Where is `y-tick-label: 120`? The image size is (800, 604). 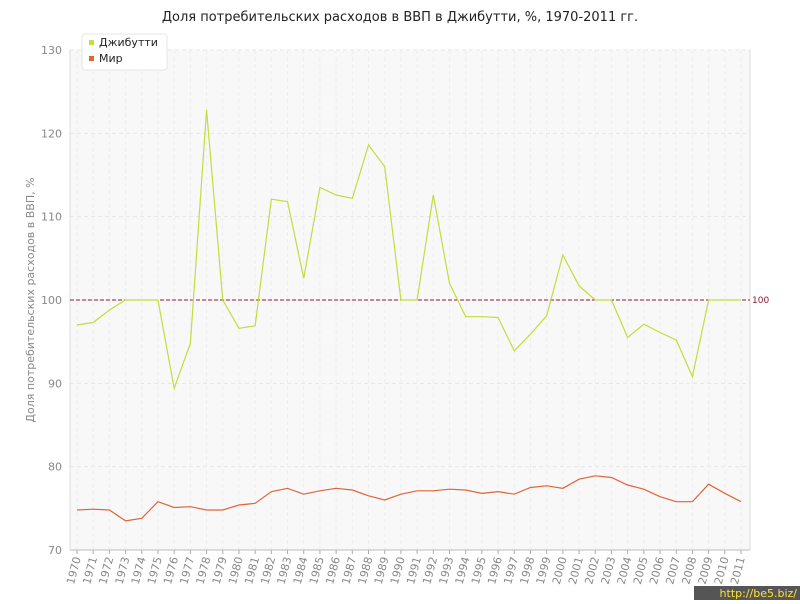
y-tick-label: 120 is located at coordinates (51, 133).